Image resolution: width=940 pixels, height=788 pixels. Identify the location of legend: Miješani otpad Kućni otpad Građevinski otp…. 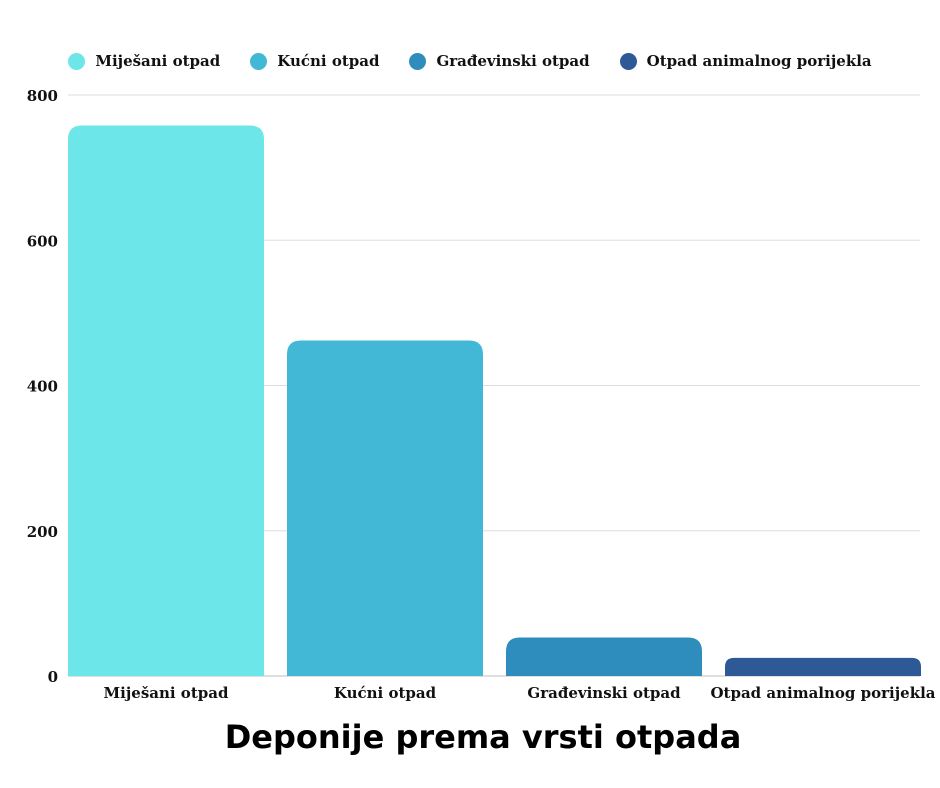
(470, 61).